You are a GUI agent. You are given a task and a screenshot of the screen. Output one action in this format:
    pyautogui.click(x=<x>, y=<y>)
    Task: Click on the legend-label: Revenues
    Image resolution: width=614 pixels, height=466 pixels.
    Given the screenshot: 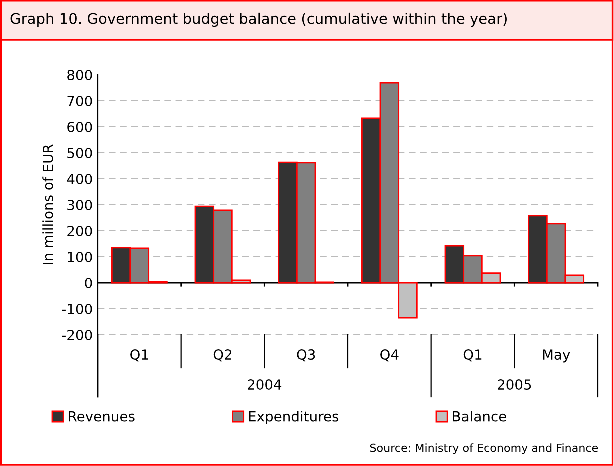 What is the action you would take?
    pyautogui.click(x=102, y=416)
    